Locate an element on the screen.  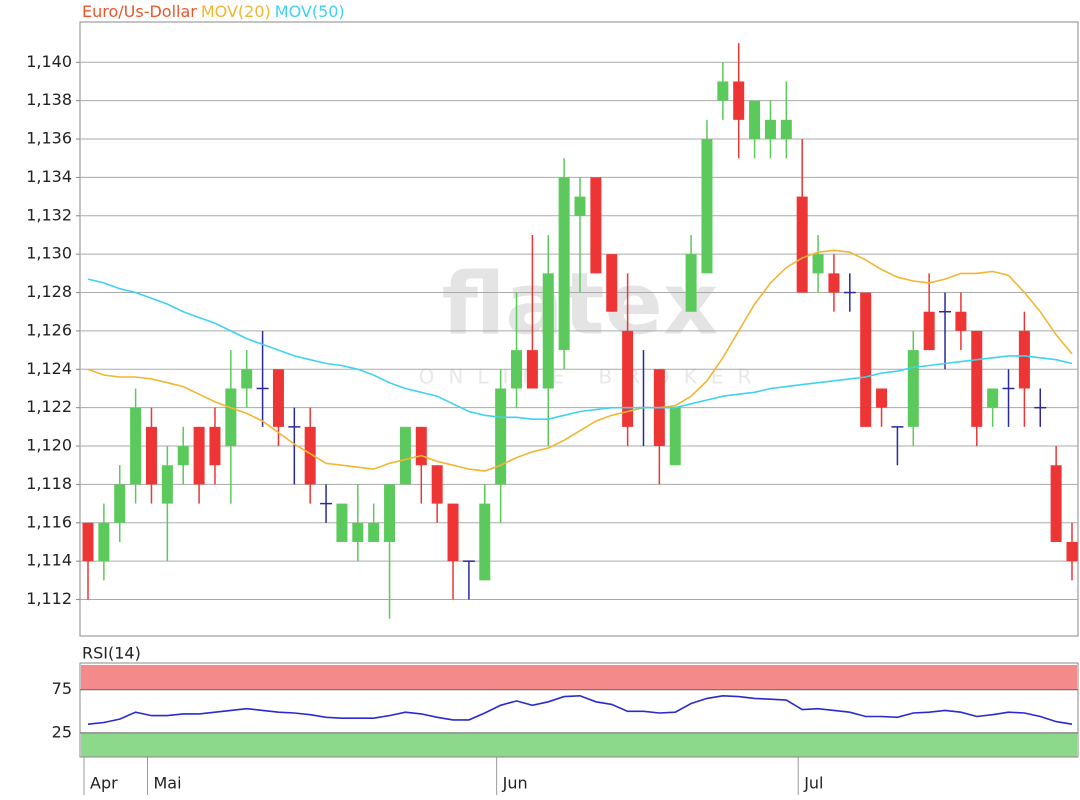
x-tick-label: Jul is located at coordinates (813, 783).